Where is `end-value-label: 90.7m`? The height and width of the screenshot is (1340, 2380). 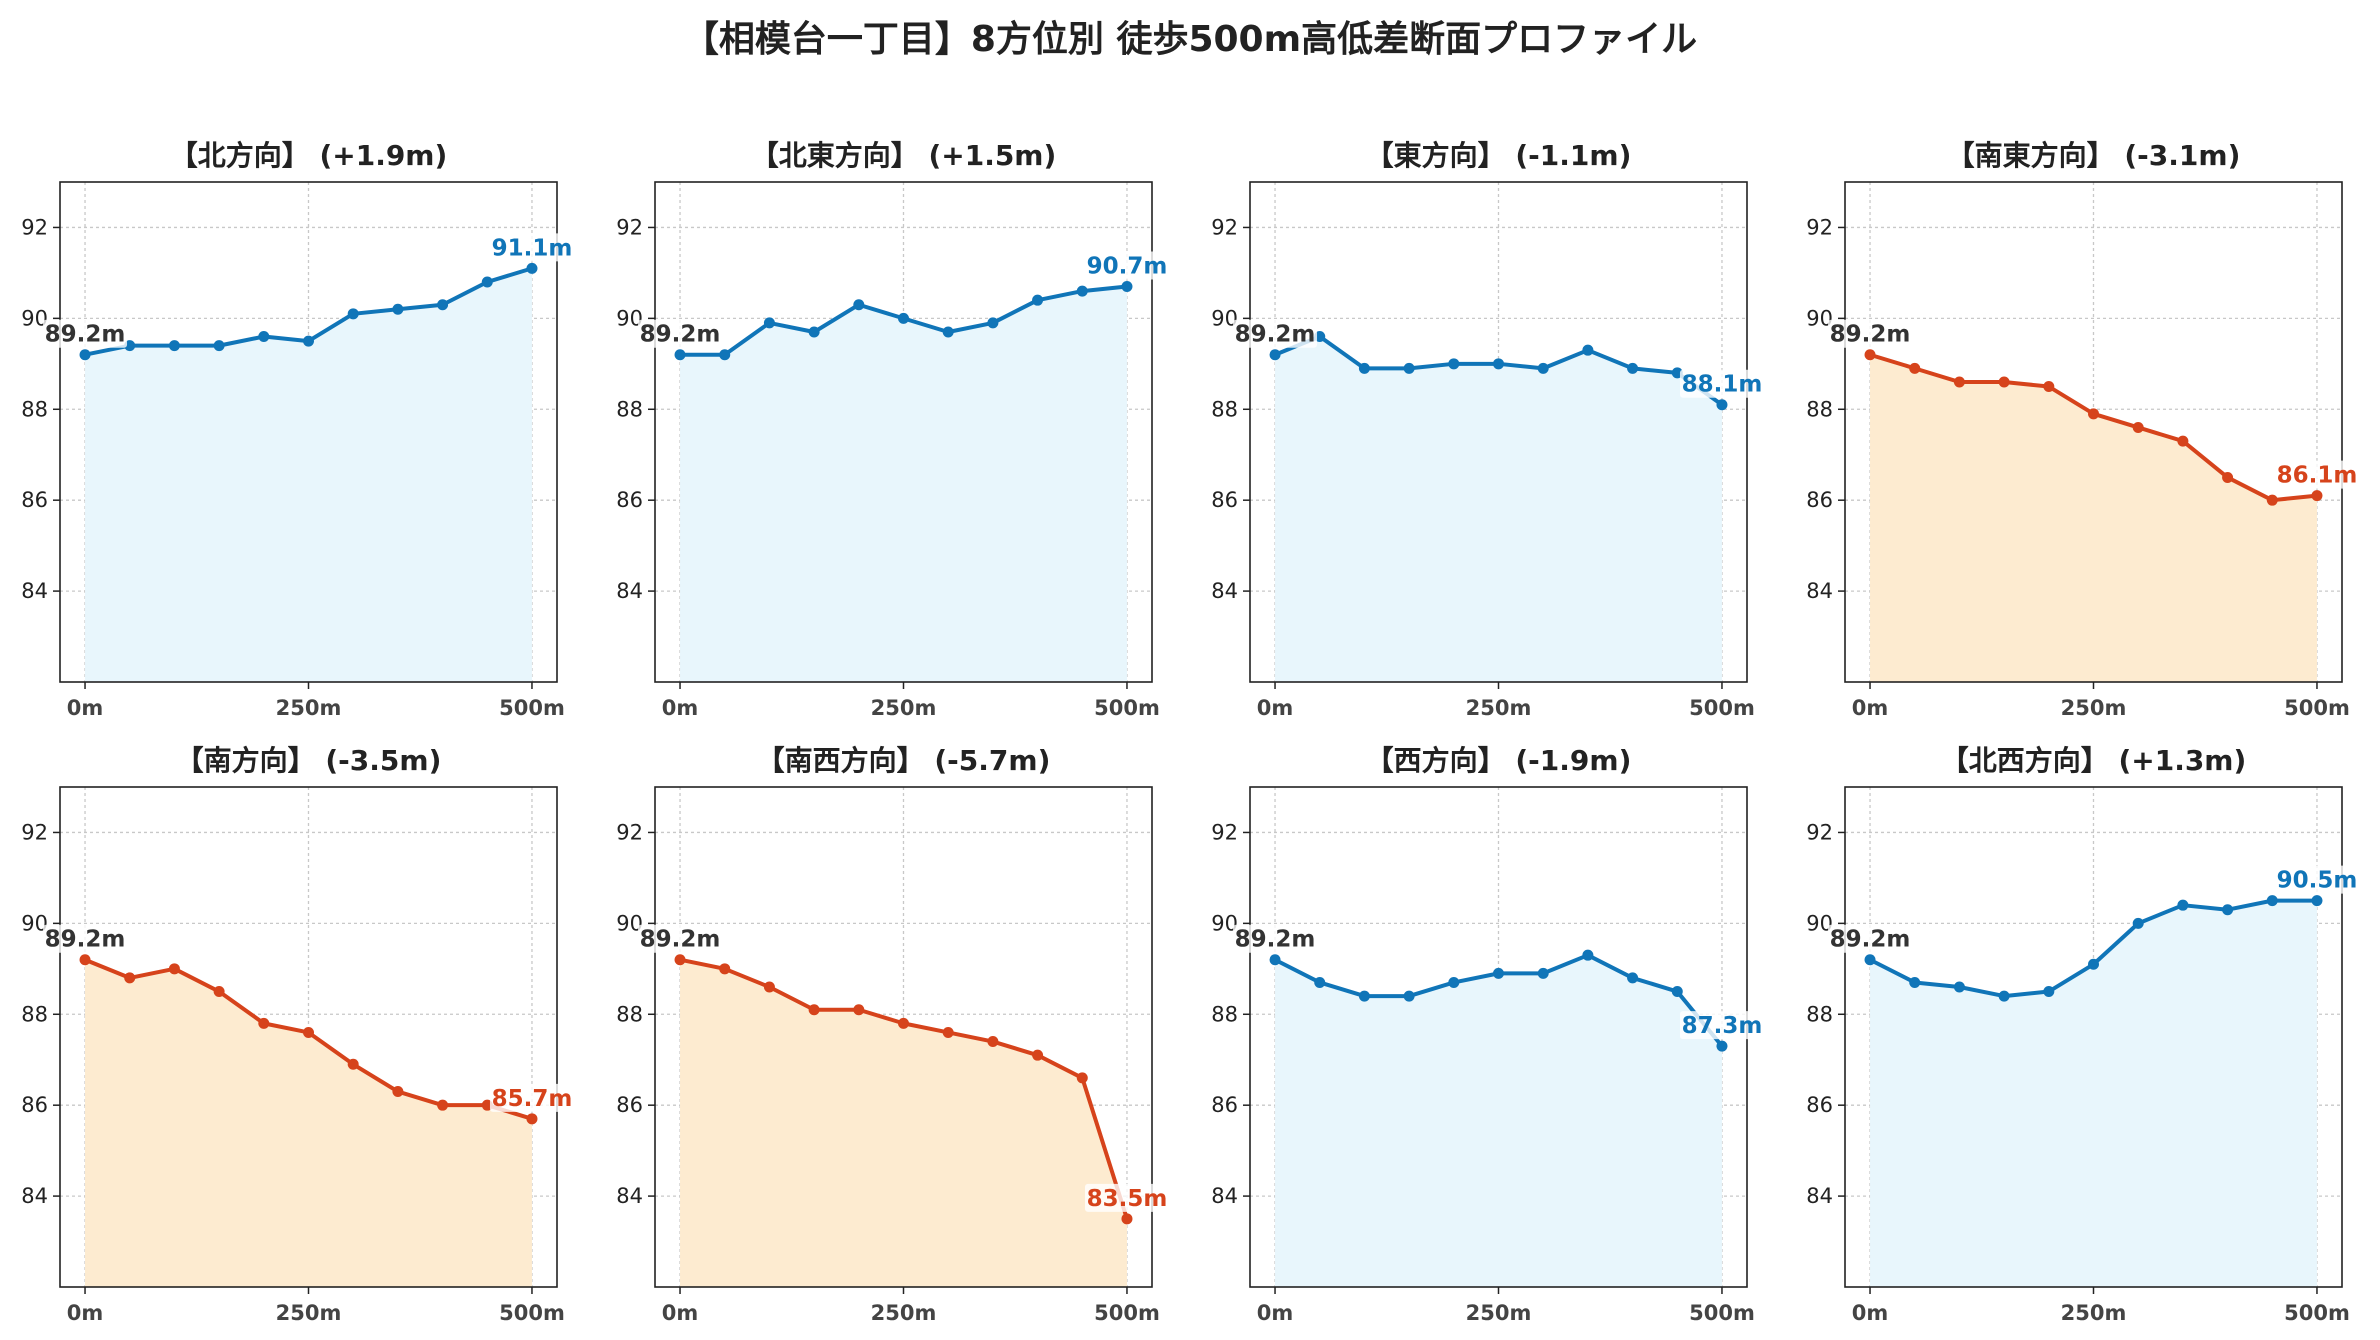
end-value-label: 90.7m is located at coordinates (1127, 267).